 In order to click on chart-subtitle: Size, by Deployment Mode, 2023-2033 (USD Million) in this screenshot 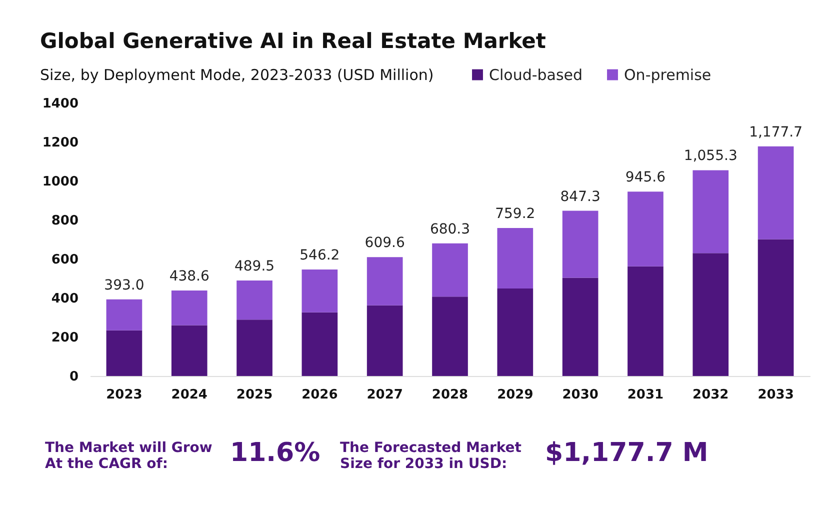, I will do `click(237, 75)`.